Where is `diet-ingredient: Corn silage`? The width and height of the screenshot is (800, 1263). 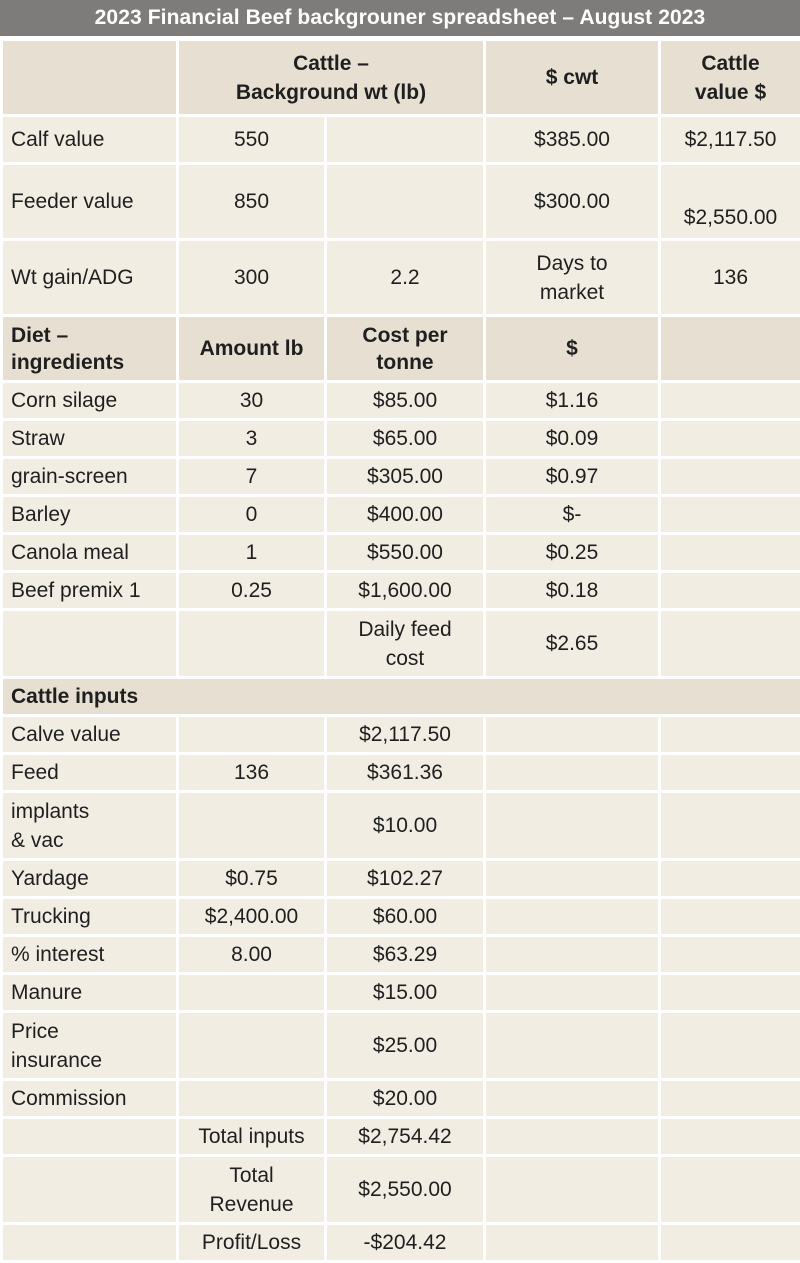 diet-ingredient: Corn silage is located at coordinates (90, 401).